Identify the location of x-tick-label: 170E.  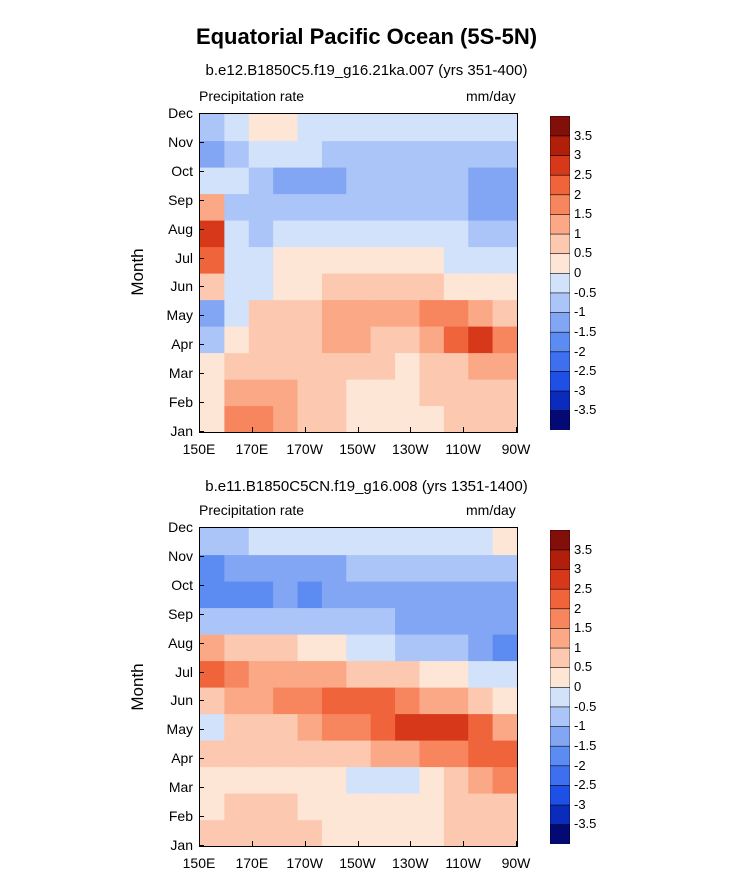
(252, 449).